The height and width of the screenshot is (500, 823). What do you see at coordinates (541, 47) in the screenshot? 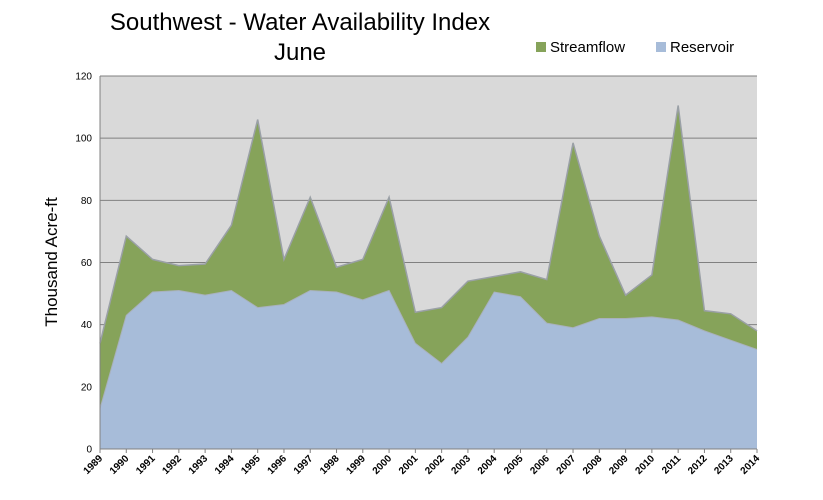
I see `legend-swatch-streamflow` at bounding box center [541, 47].